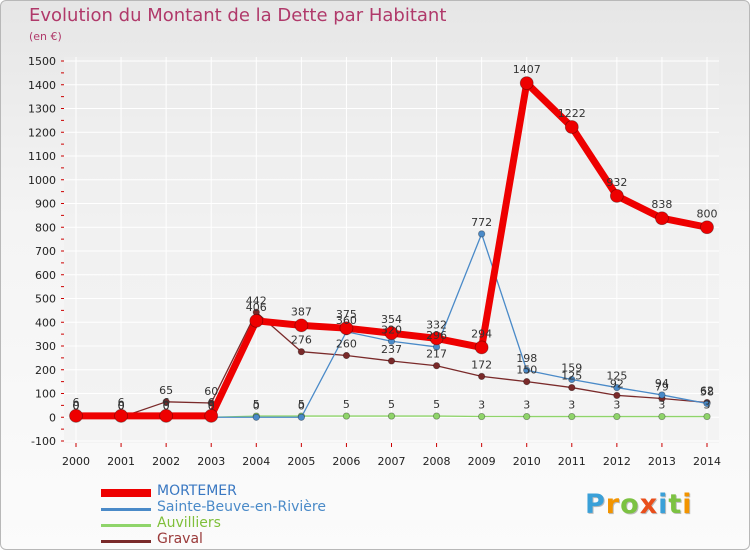 This screenshot has width=750, height=550. Describe the element at coordinates (662, 383) in the screenshot. I see `data-label-sainte-beuve-en-rivi-re: 94` at that location.